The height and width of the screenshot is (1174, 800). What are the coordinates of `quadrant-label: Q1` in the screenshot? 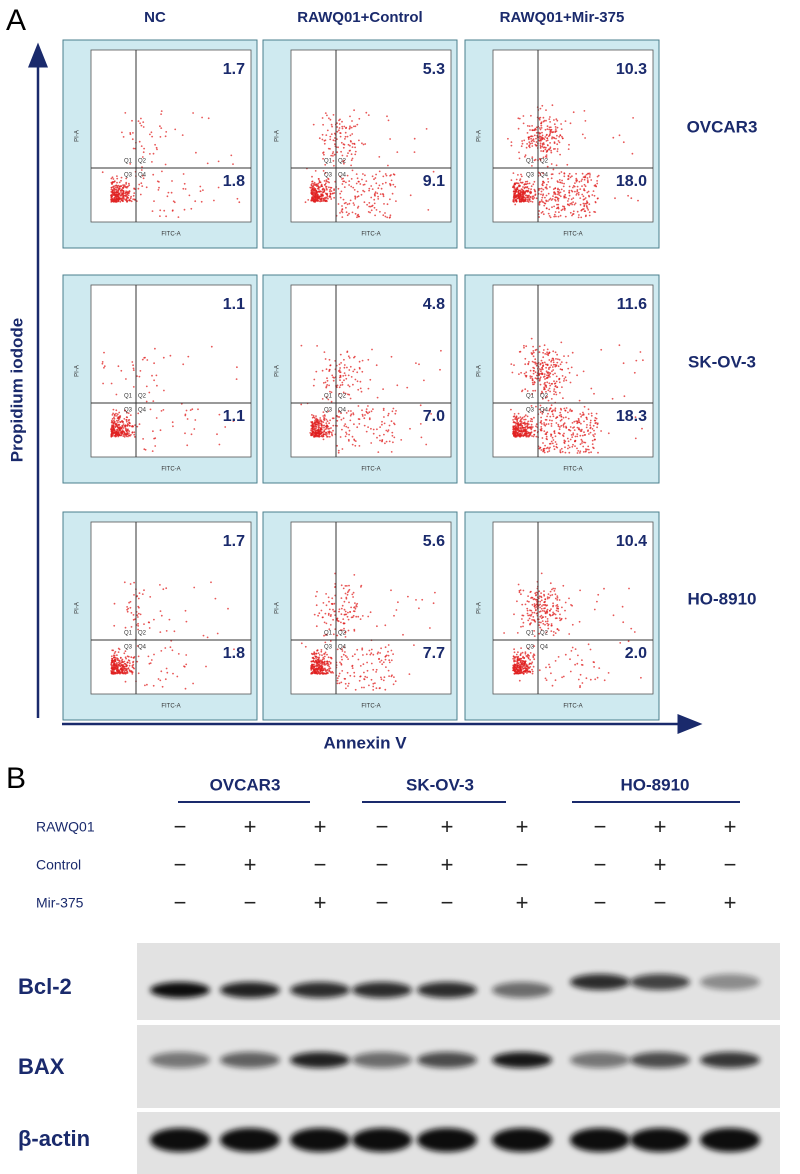 It's located at (530, 162).